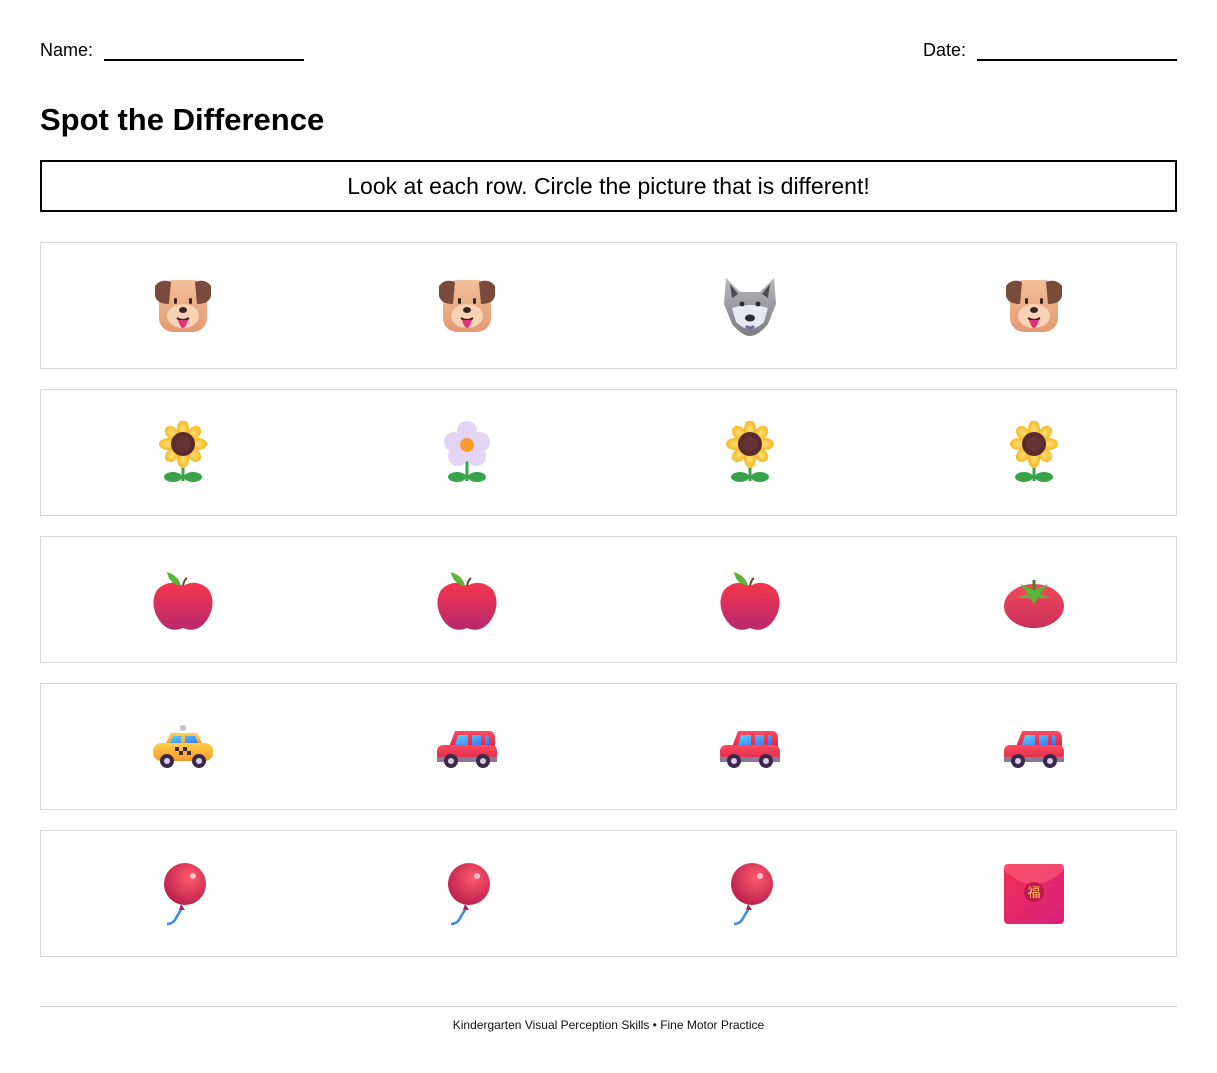 The width and height of the screenshot is (1217, 1073). Describe the element at coordinates (1050, 50) in the screenshot. I see `date-field: Date:` at that location.